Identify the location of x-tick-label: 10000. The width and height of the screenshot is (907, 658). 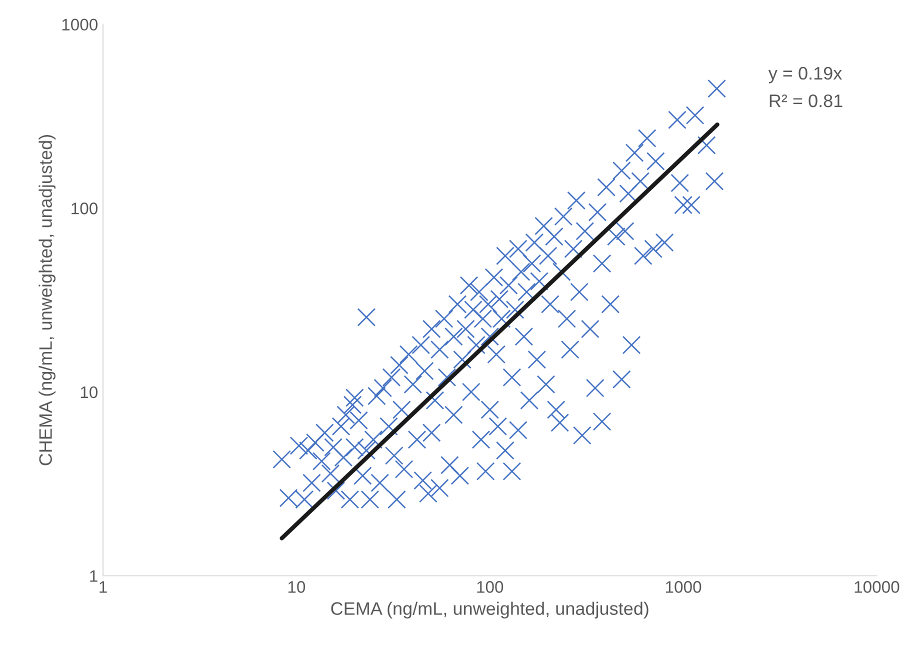
(877, 587).